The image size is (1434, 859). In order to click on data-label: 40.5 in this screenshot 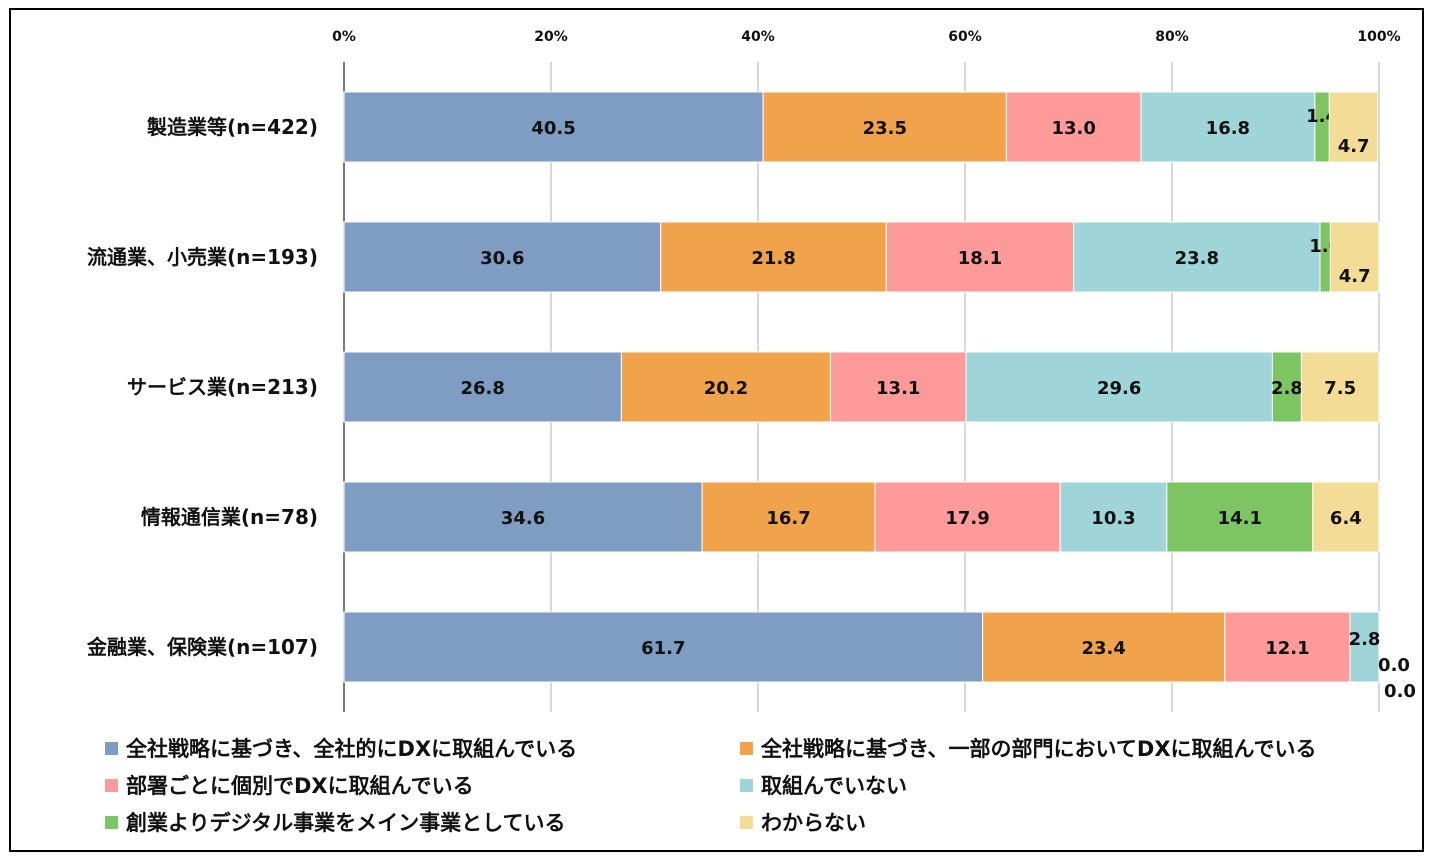, I will do `click(553, 128)`.